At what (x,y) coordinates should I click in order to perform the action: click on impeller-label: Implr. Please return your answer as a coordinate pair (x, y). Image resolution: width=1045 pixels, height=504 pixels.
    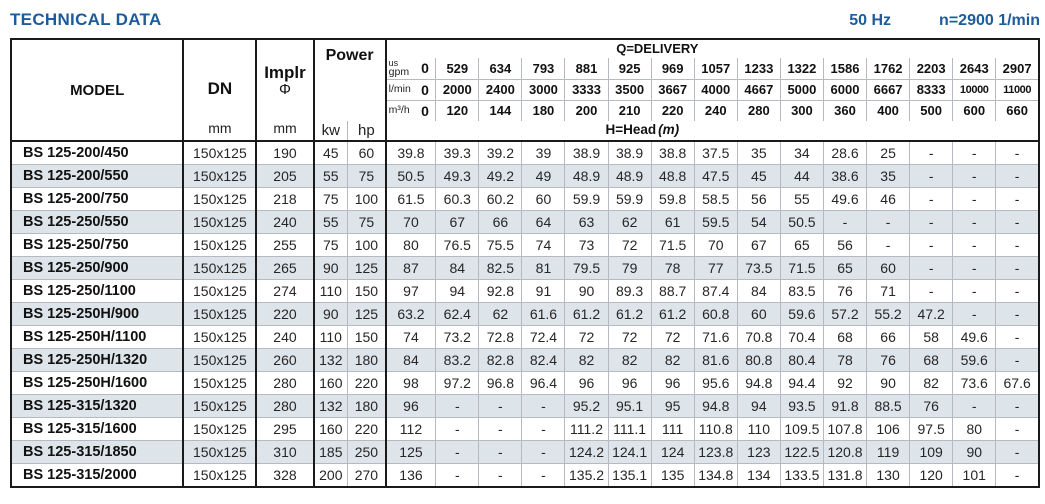
    Looking at the image, I should click on (285, 73).